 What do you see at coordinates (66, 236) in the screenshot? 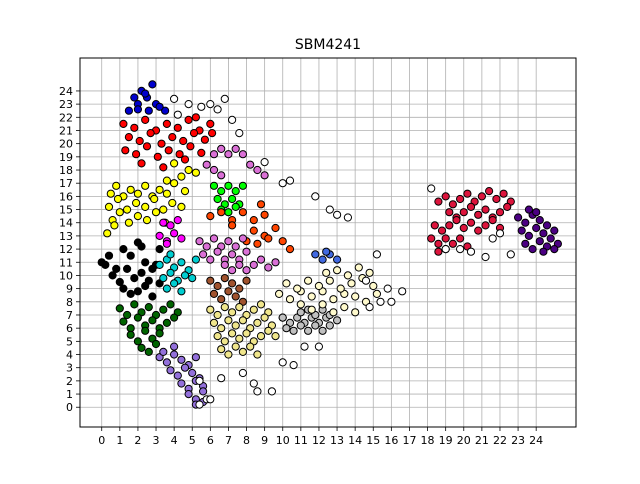
I see `y-tick-label: 13` at bounding box center [66, 236].